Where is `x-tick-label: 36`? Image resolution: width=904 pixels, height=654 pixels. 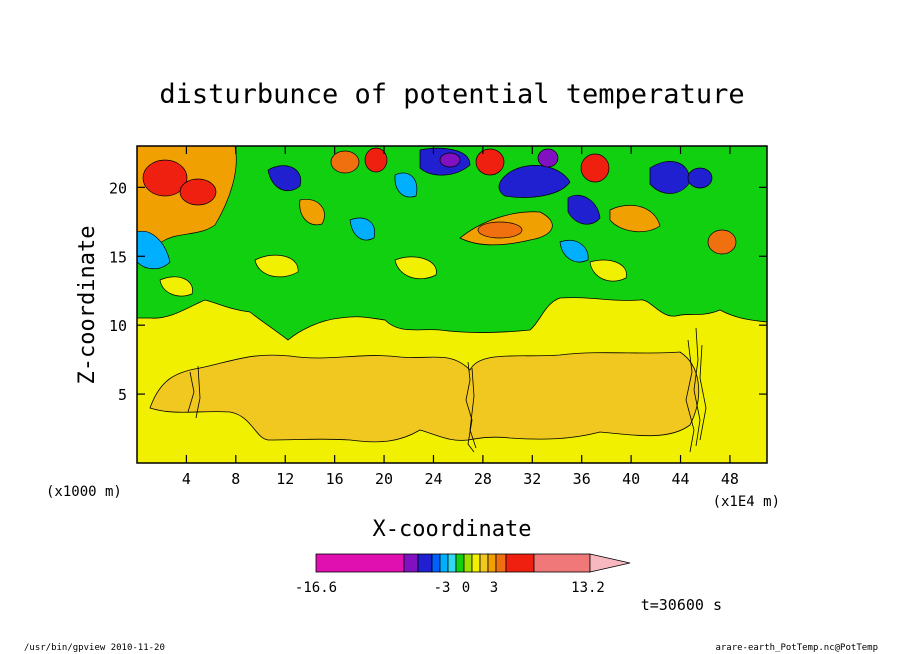 x-tick-label: 36 is located at coordinates (582, 479).